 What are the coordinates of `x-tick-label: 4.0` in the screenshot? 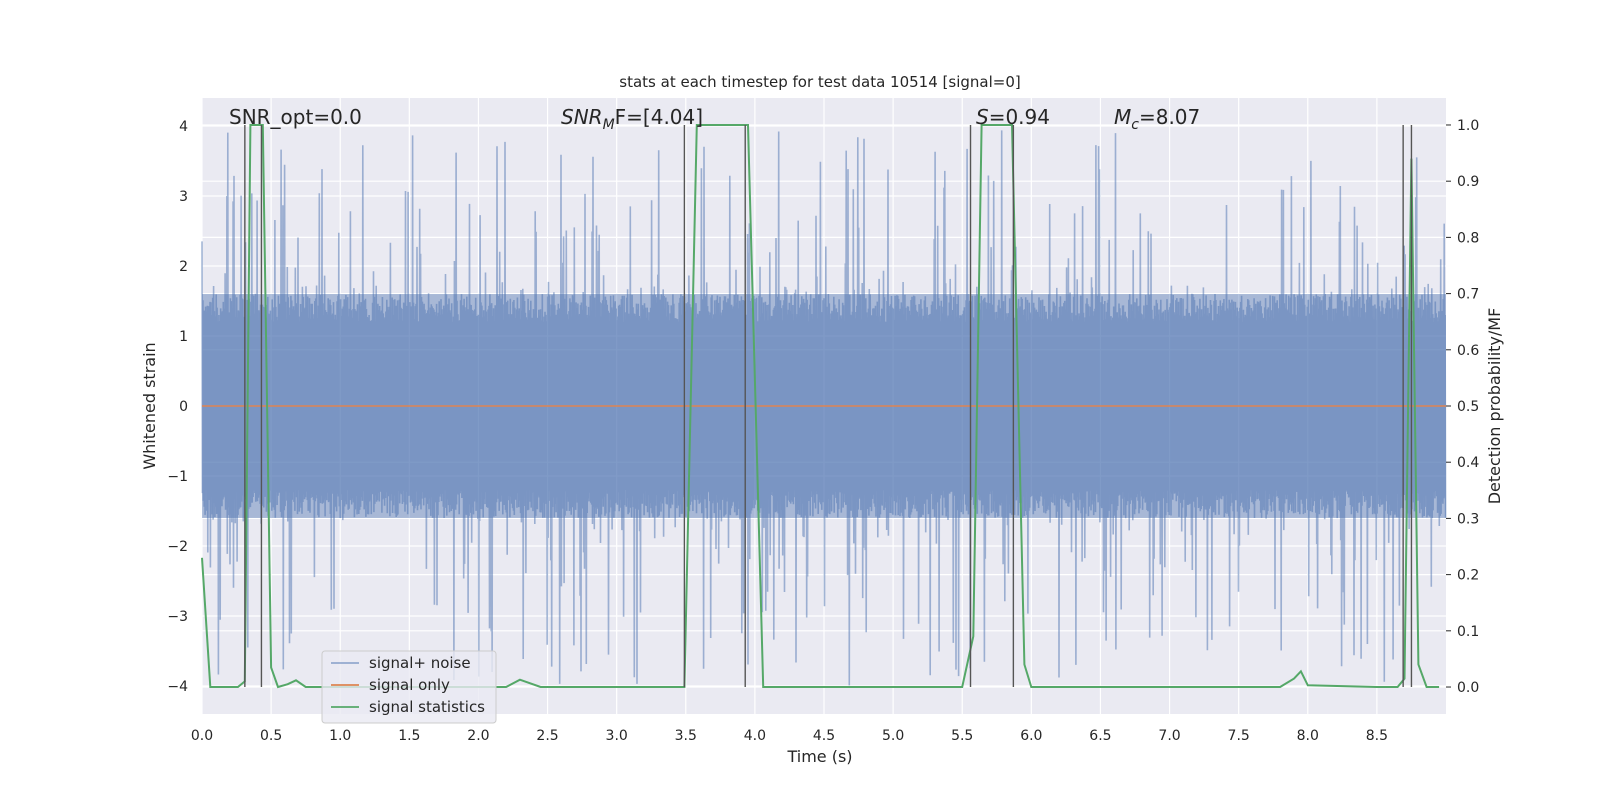 It's located at (755, 736).